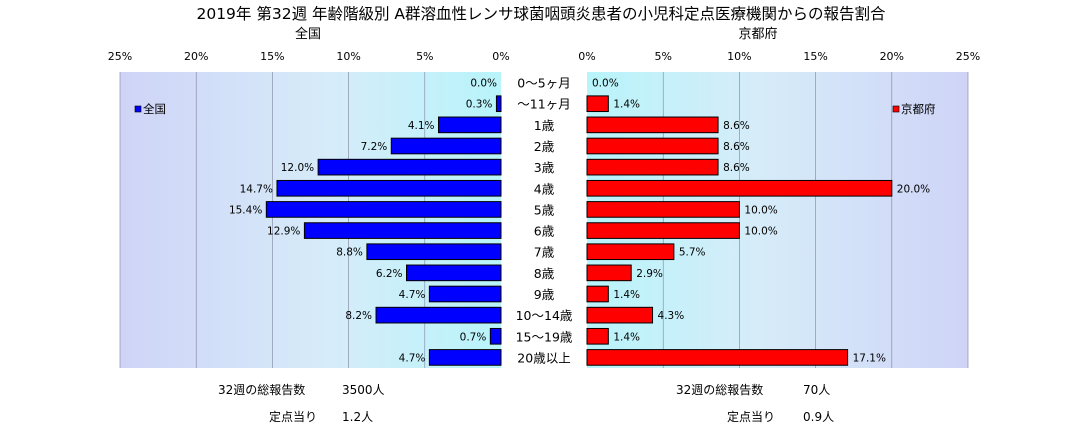 Image resolution: width=1083 pixels, height=429 pixels. I want to click on national-data-label: 0.7%, so click(473, 337).